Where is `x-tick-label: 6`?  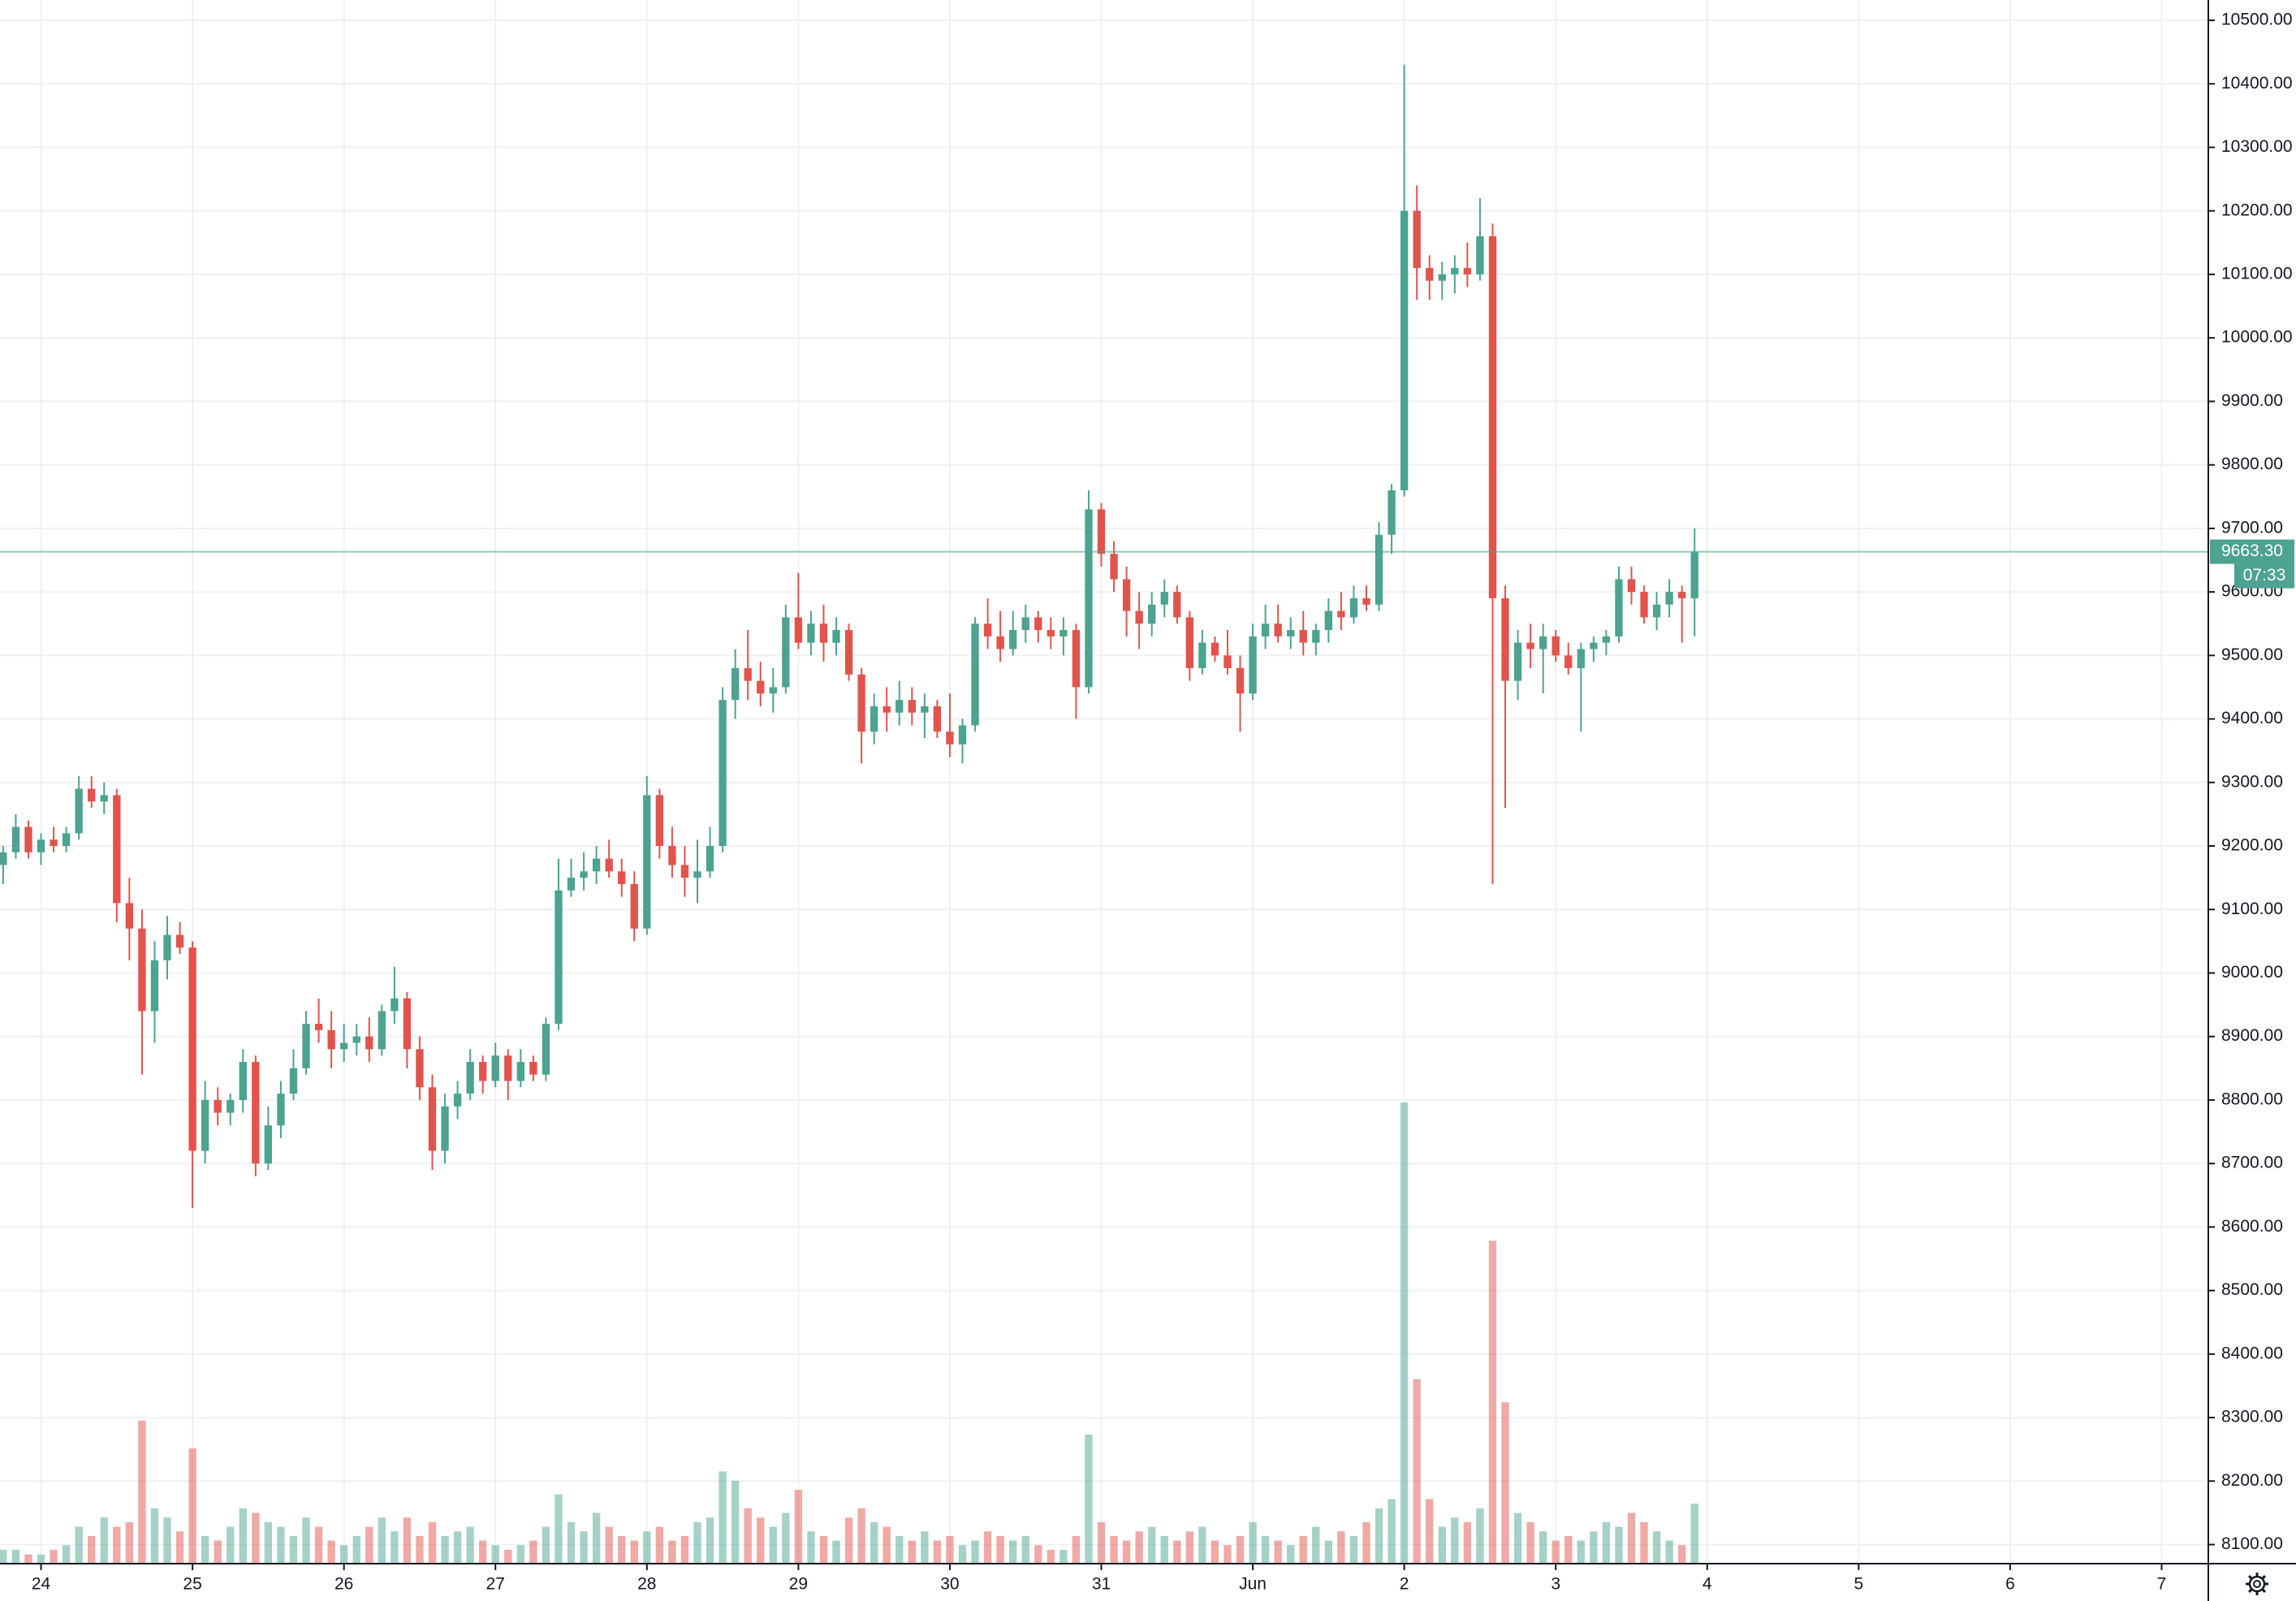
x-tick-label: 6 is located at coordinates (2010, 1584).